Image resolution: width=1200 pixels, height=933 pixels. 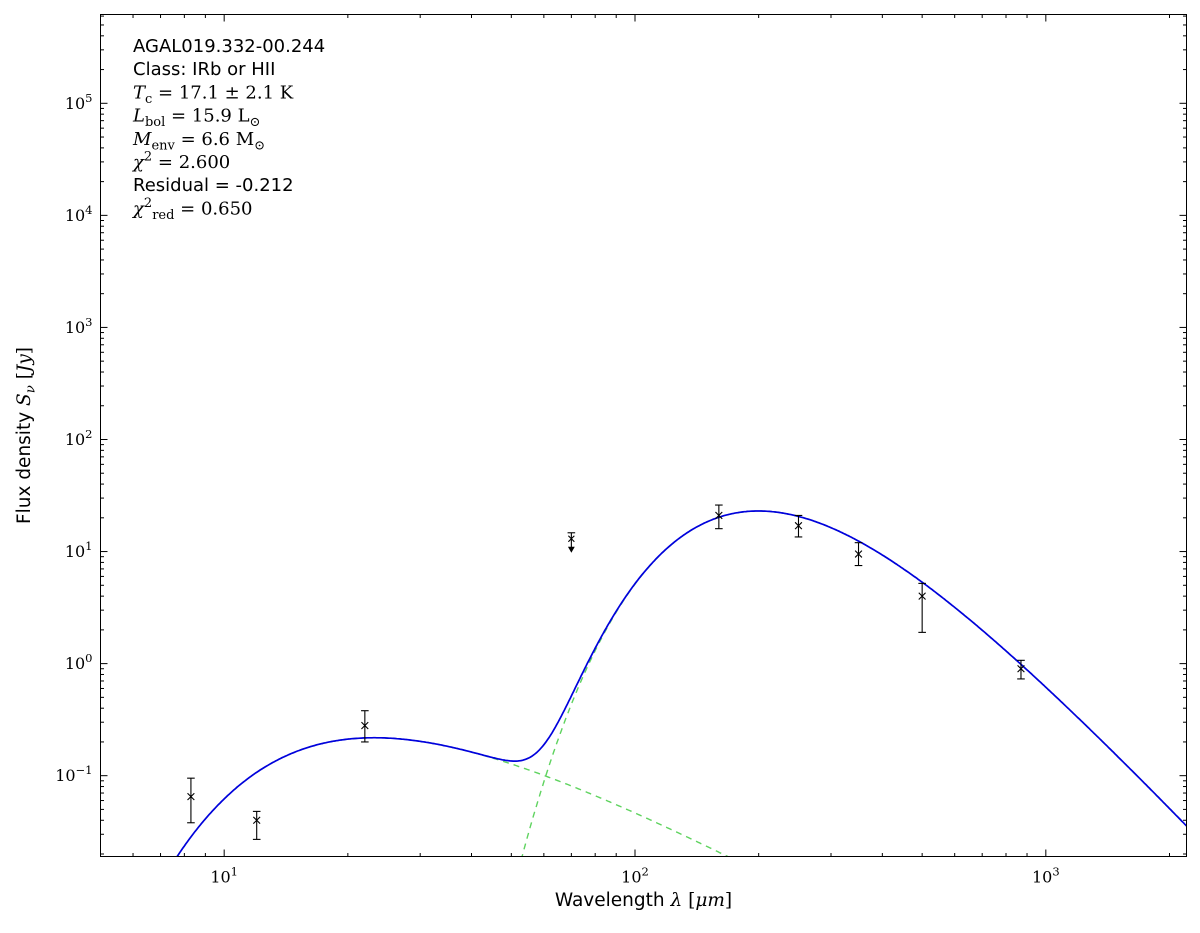 I want to click on y-tick-label: 10¹, so click(x=79, y=550).